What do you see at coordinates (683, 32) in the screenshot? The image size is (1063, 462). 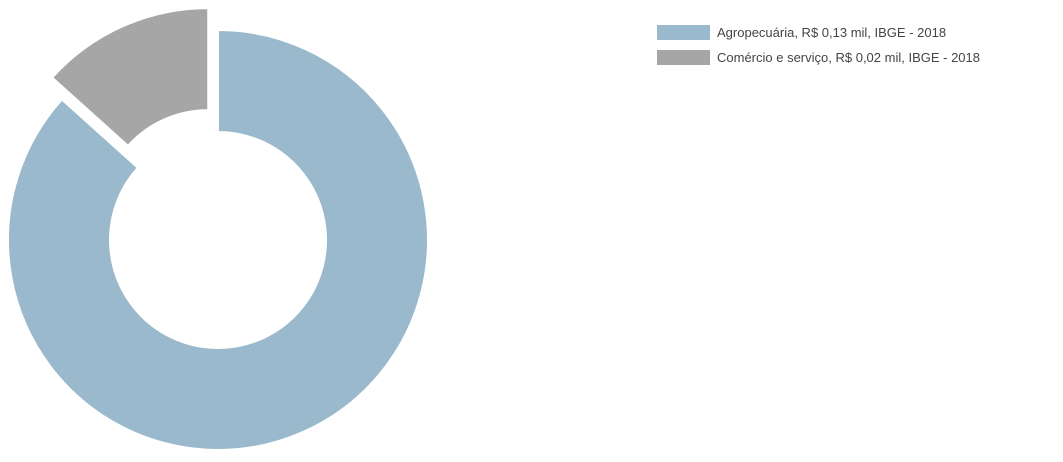 I see `legend-swatch-agropecuaria` at bounding box center [683, 32].